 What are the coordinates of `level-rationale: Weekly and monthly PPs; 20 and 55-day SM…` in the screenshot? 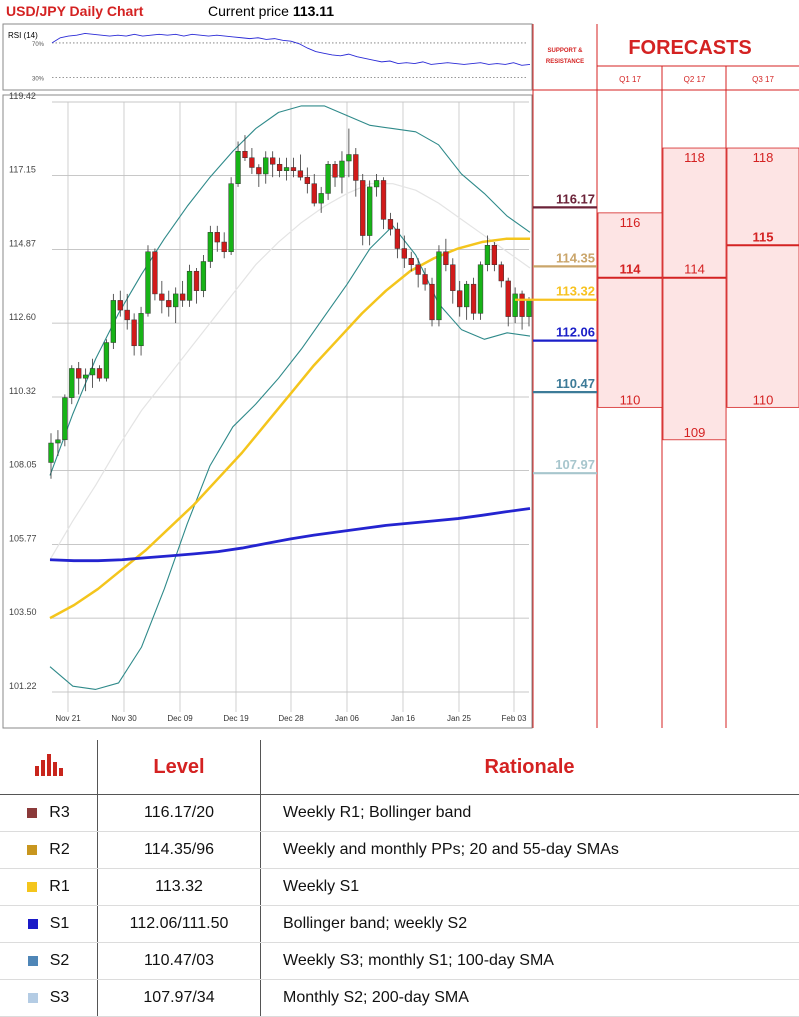 It's located at (530, 850).